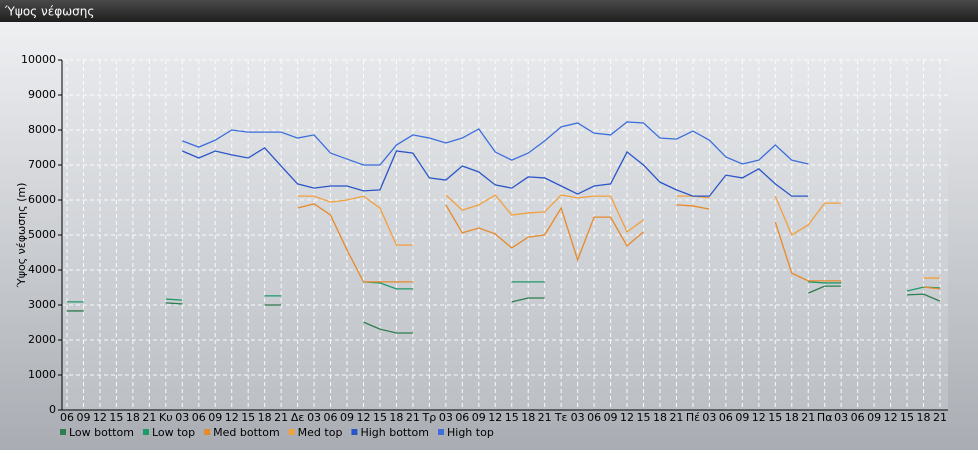 The width and height of the screenshot is (978, 454). What do you see at coordinates (42, 374) in the screenshot?
I see `y-tick-label: 1000` at bounding box center [42, 374].